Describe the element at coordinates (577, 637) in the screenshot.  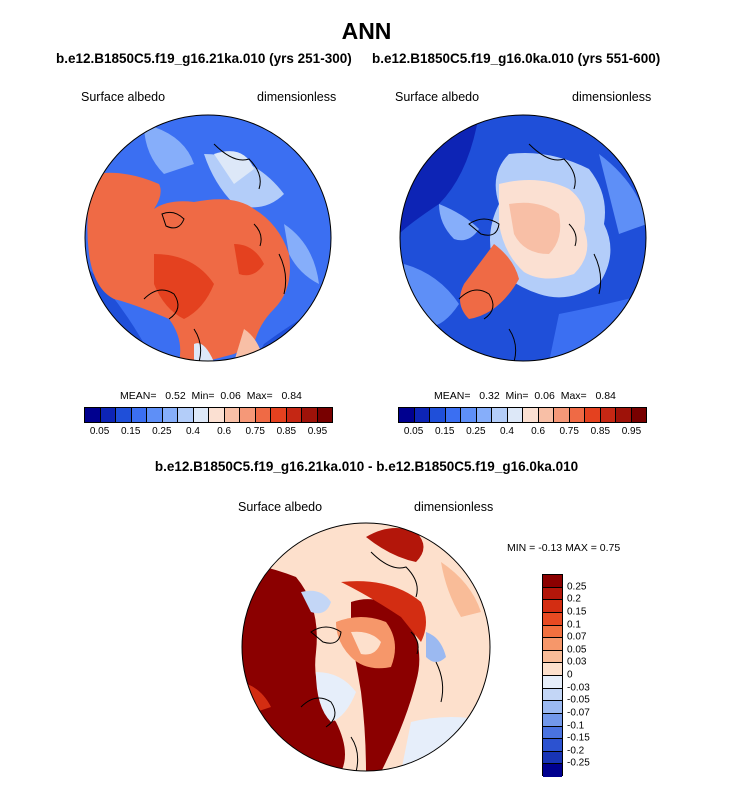
I see `colorbar-tick-label: 0.07` at that location.